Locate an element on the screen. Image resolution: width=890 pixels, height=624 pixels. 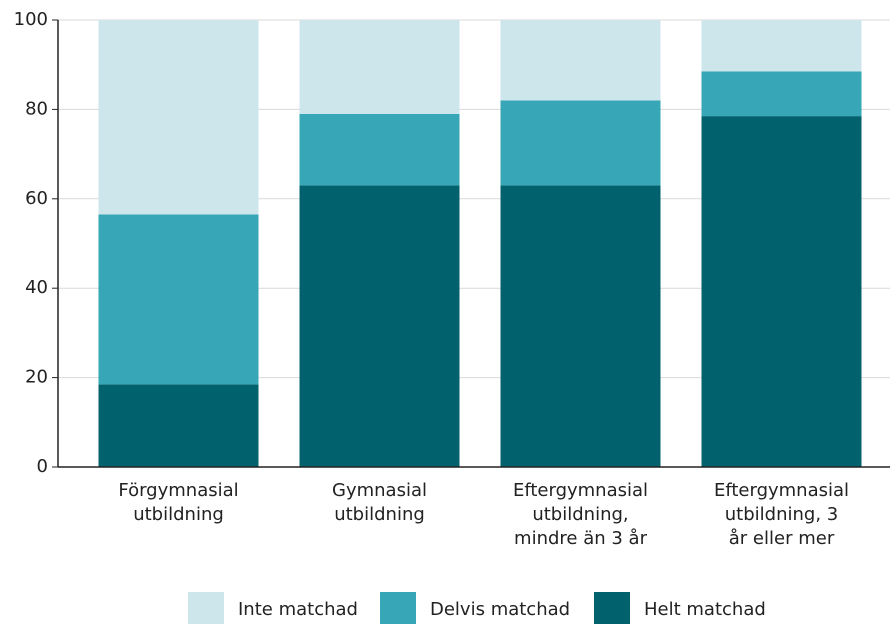
x-tick-label: Gymnasial utbildning is located at coordinates (379, 502).